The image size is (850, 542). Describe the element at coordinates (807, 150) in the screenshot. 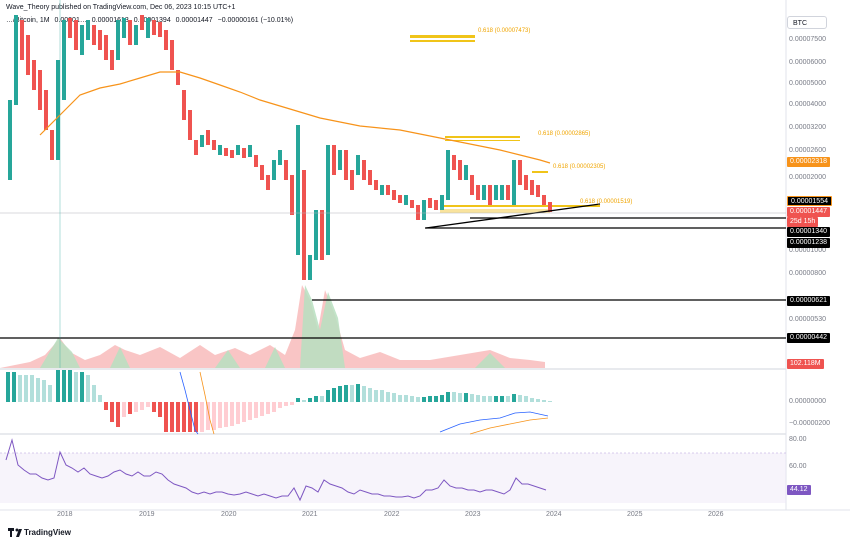

I see `price-tick: 0.00002600` at that location.